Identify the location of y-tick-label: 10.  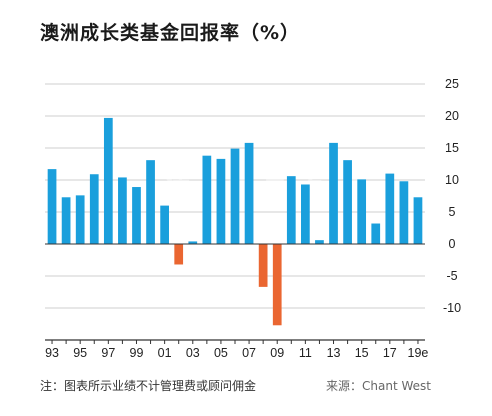
(452, 180).